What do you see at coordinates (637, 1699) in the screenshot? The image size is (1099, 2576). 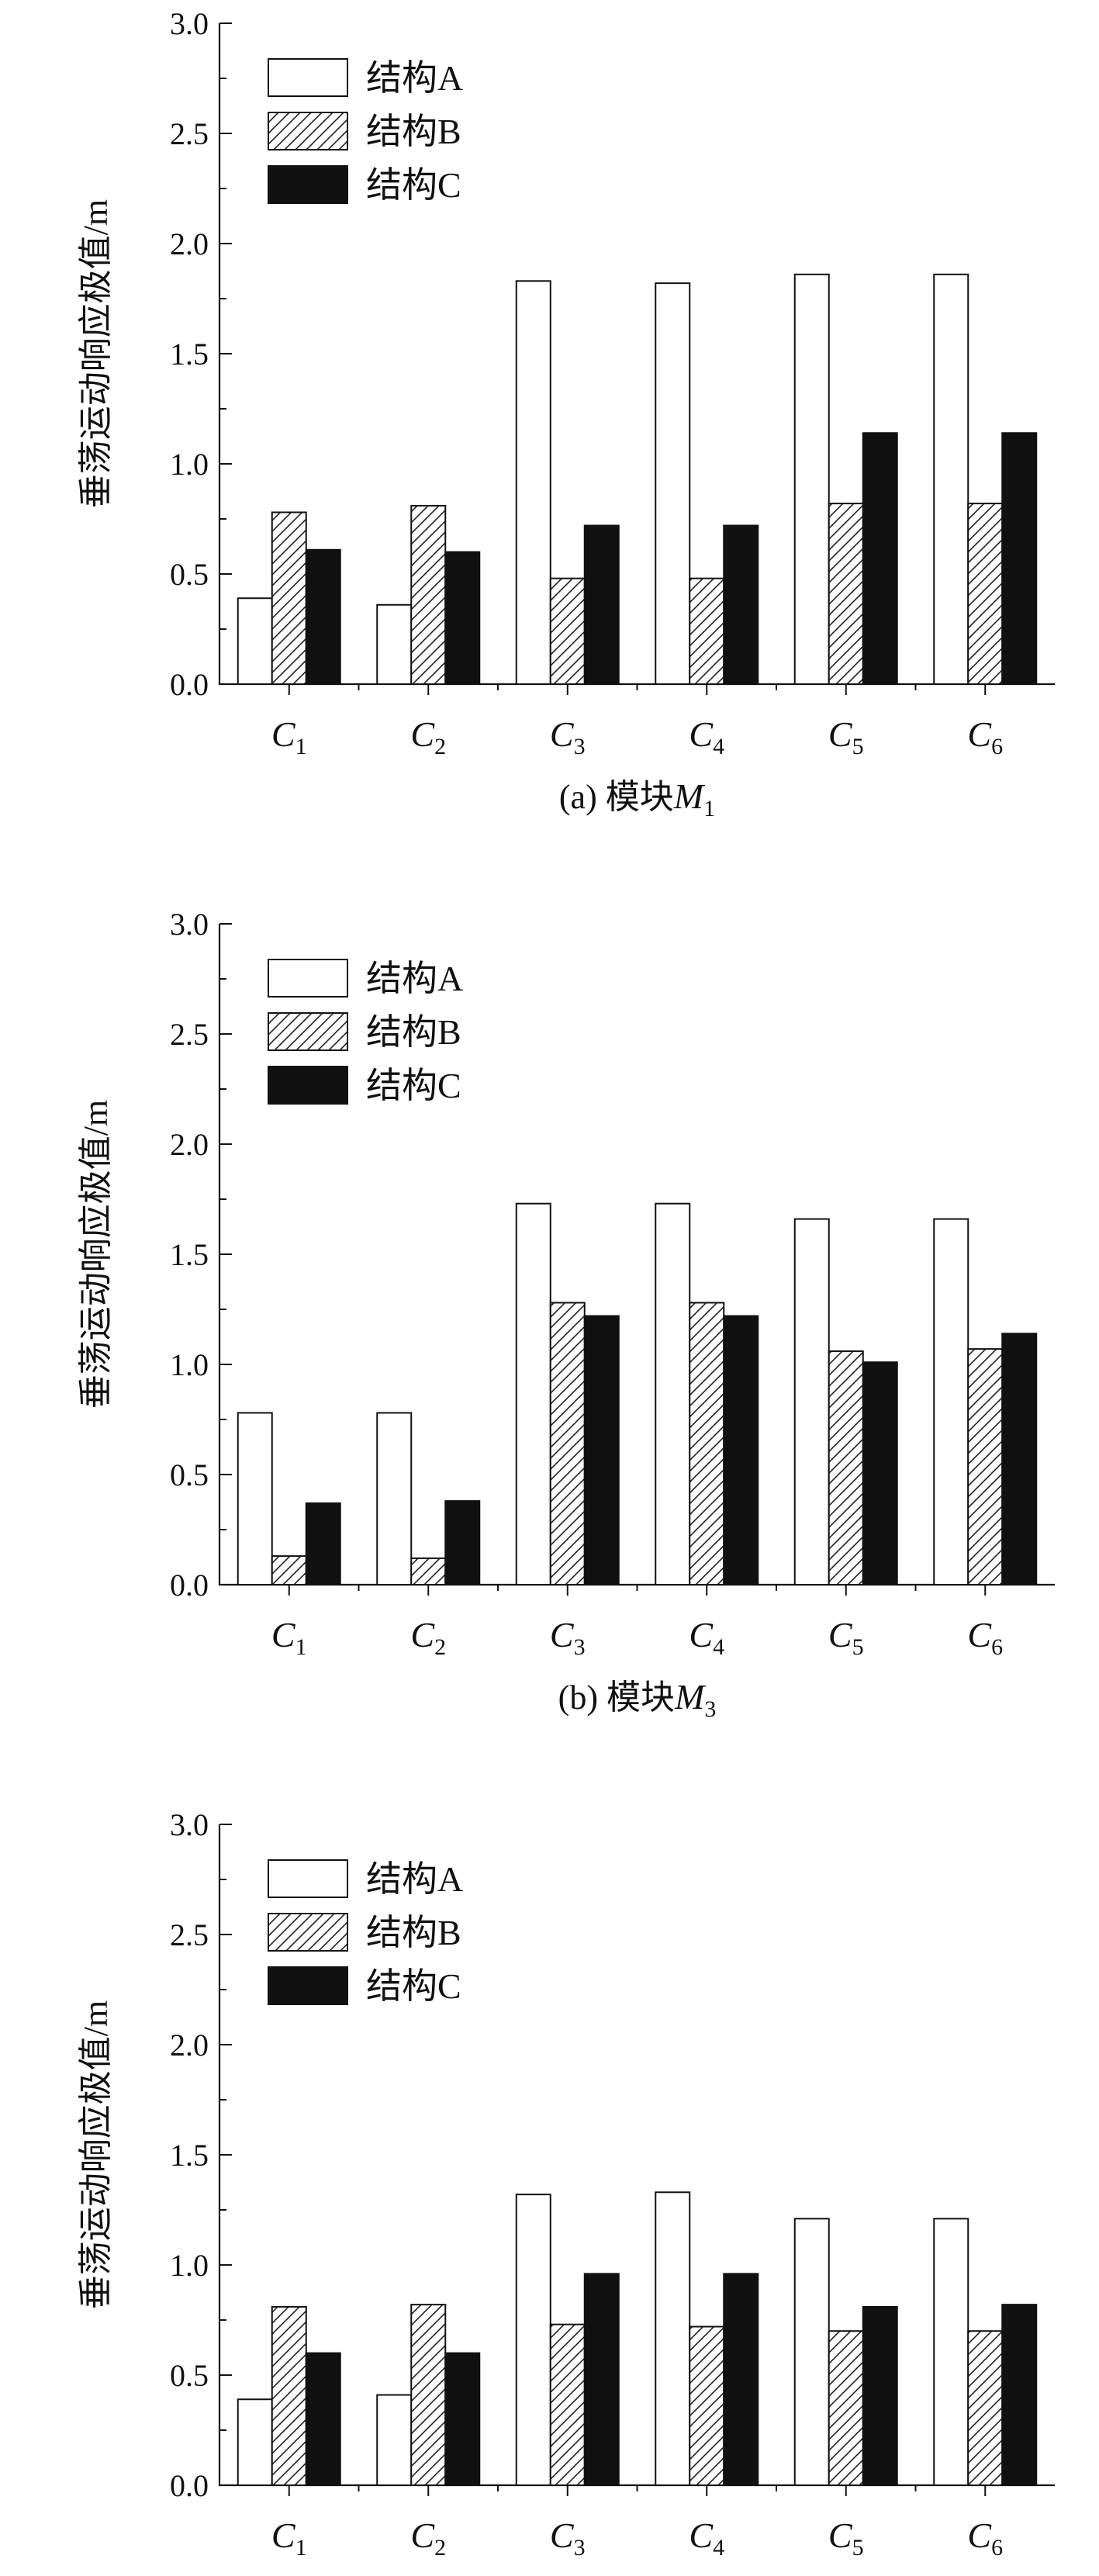 I see `panel-caption: (b) 模块M3` at bounding box center [637, 1699].